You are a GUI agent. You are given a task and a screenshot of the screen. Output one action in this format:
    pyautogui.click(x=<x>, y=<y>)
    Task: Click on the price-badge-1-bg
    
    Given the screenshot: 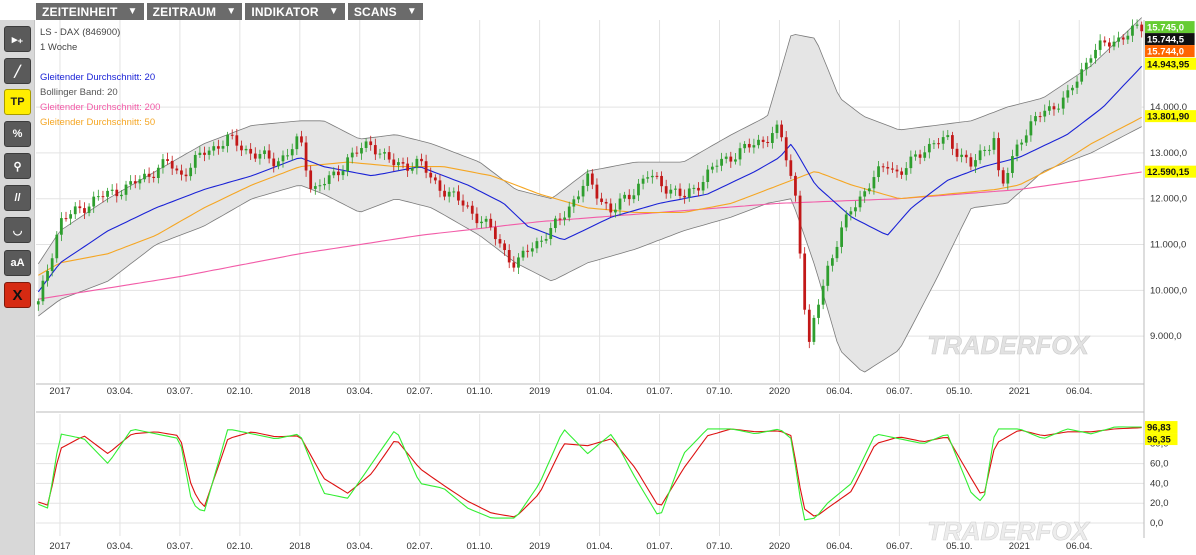 What is the action you would take?
    pyautogui.click(x=1170, y=39)
    